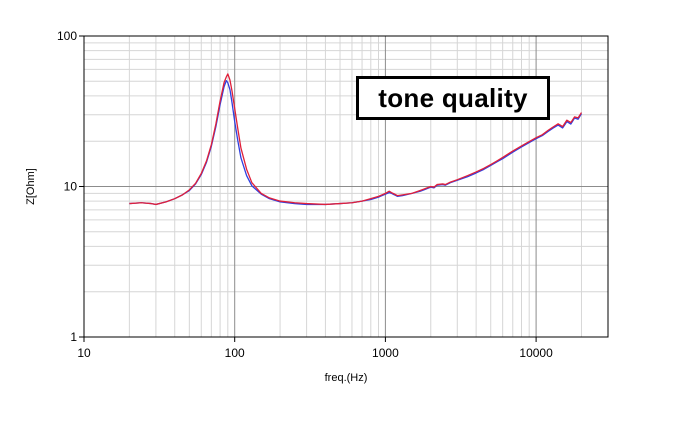 This screenshot has height=435, width=675. What do you see at coordinates (235, 353) in the screenshot?
I see `x-tick-label: 100` at bounding box center [235, 353].